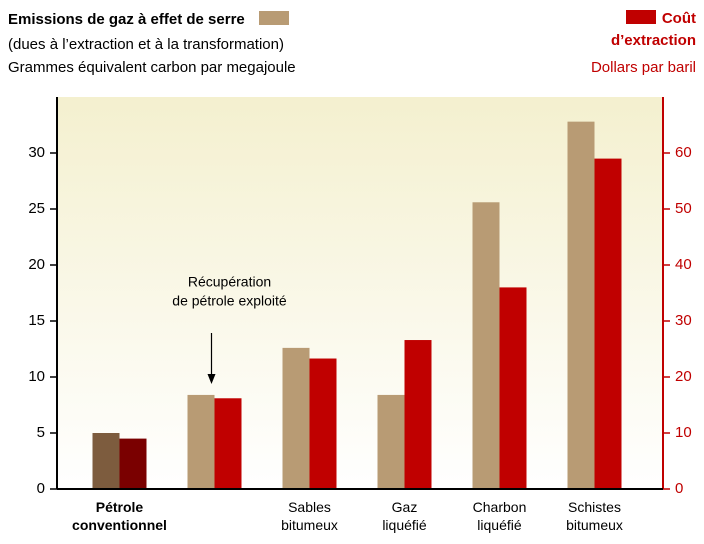 The width and height of the screenshot is (704, 544). Describe the element at coordinates (36, 376) in the screenshot. I see `y-tick-label: 10` at that location.